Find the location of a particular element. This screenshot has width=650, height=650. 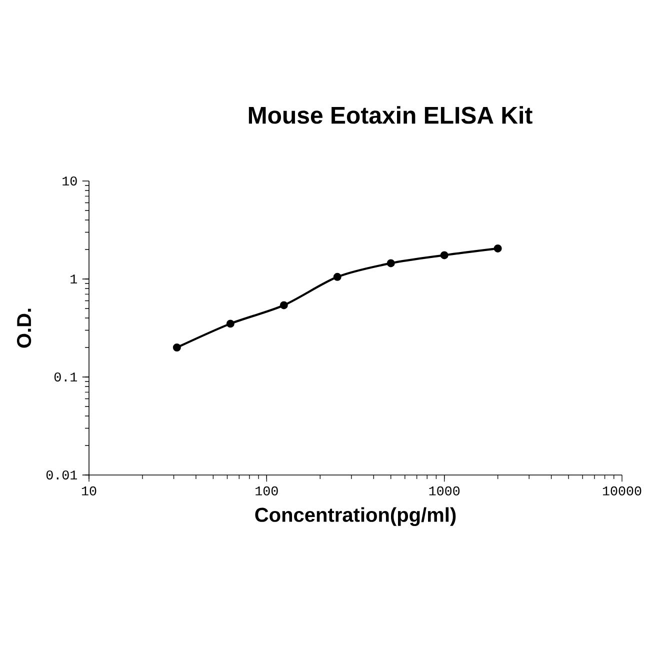

x-tick-label: 100 is located at coordinates (267, 491).